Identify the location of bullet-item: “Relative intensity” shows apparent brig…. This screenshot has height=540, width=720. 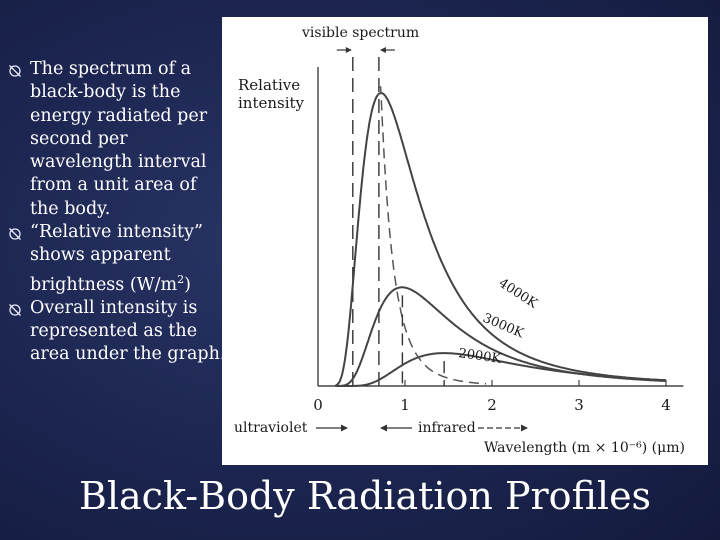
(119, 259).